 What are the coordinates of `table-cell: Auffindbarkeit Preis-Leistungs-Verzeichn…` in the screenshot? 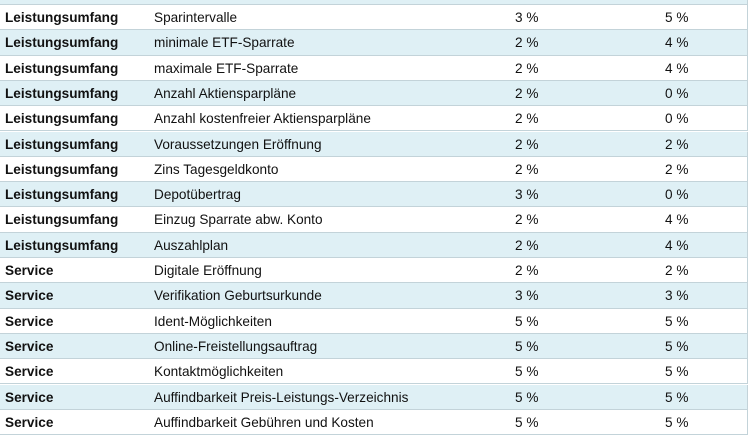 It's located at (281, 397).